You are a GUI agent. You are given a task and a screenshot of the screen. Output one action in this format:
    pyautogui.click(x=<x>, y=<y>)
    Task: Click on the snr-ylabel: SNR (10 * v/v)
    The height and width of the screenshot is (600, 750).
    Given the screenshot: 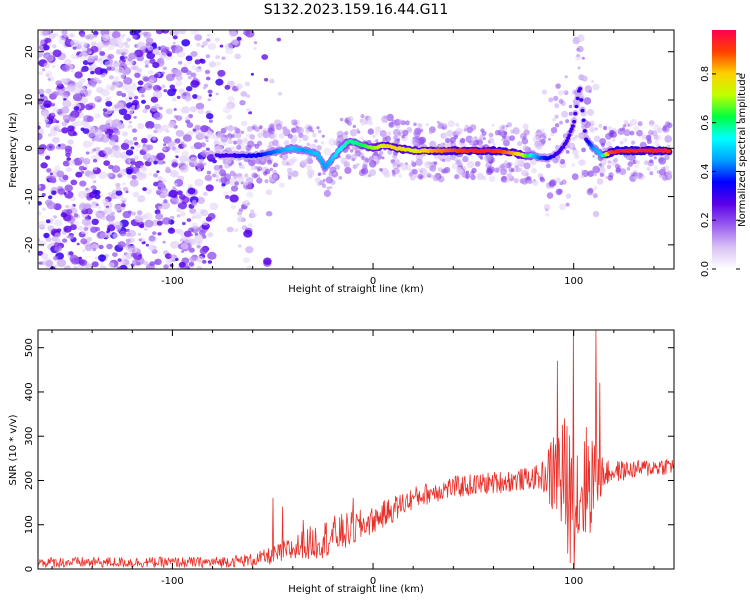 What is the action you would take?
    pyautogui.click(x=13, y=449)
    